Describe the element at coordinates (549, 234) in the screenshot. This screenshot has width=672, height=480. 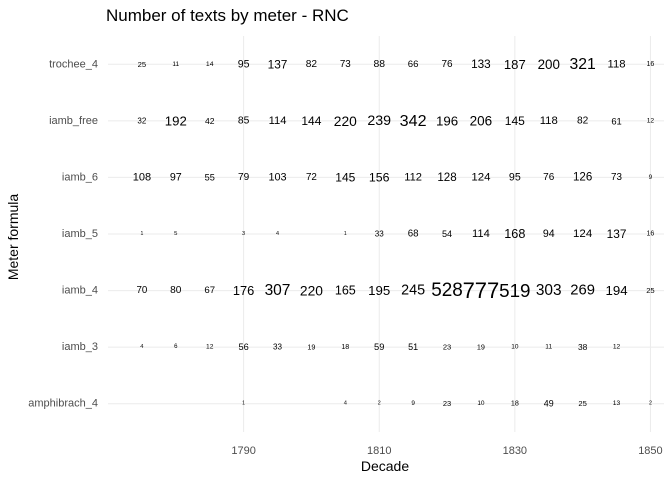
I see `cell-value: 94` at that location.